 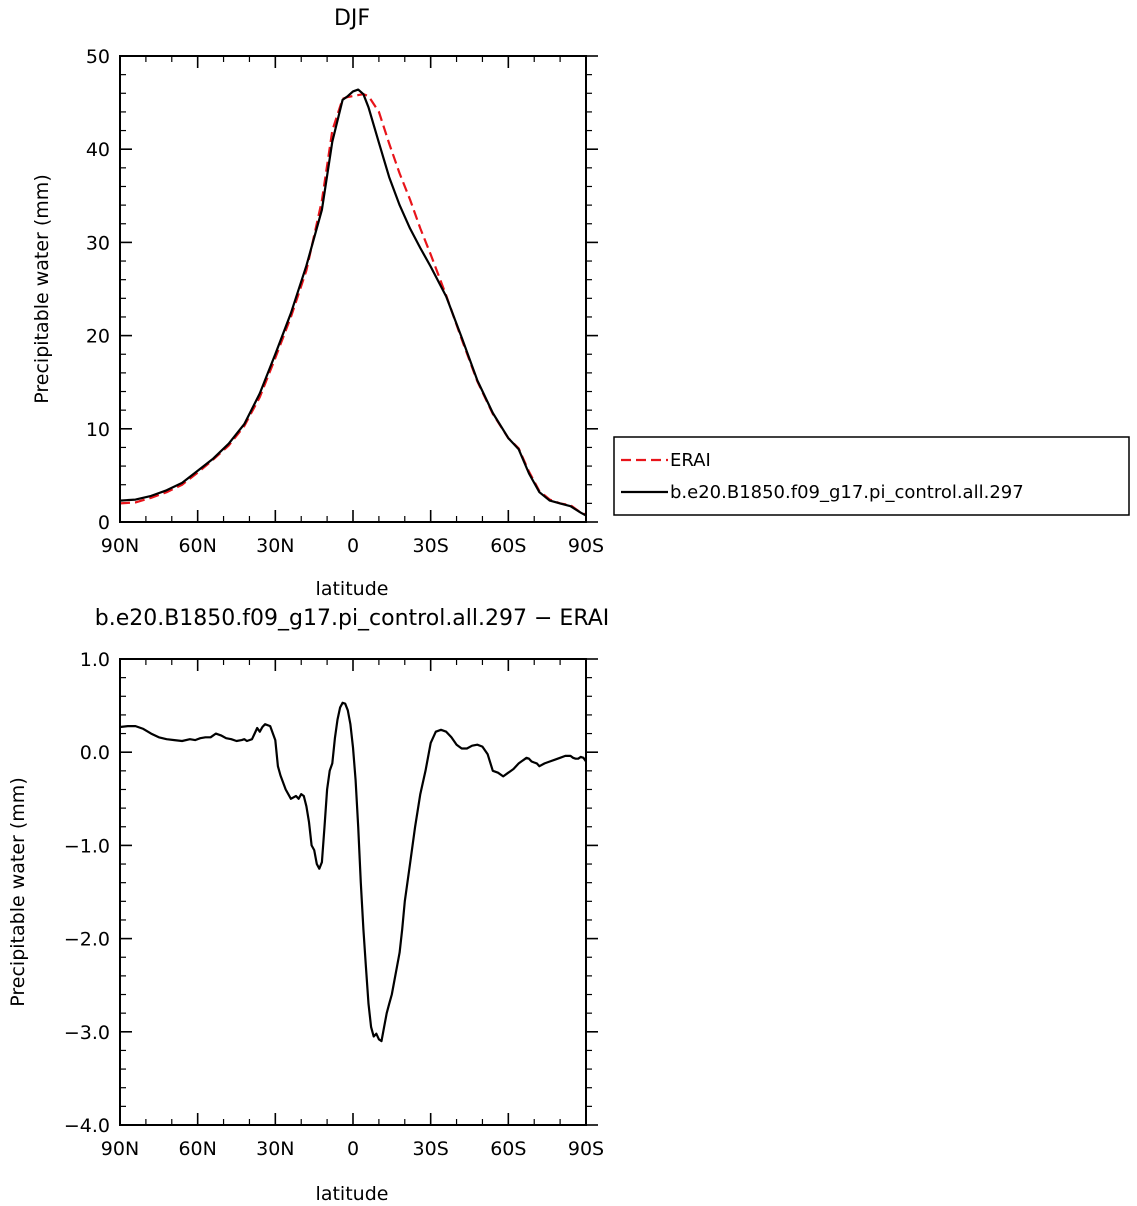 I want to click on y-tick-label: −3.0, so click(x=87, y=1033).